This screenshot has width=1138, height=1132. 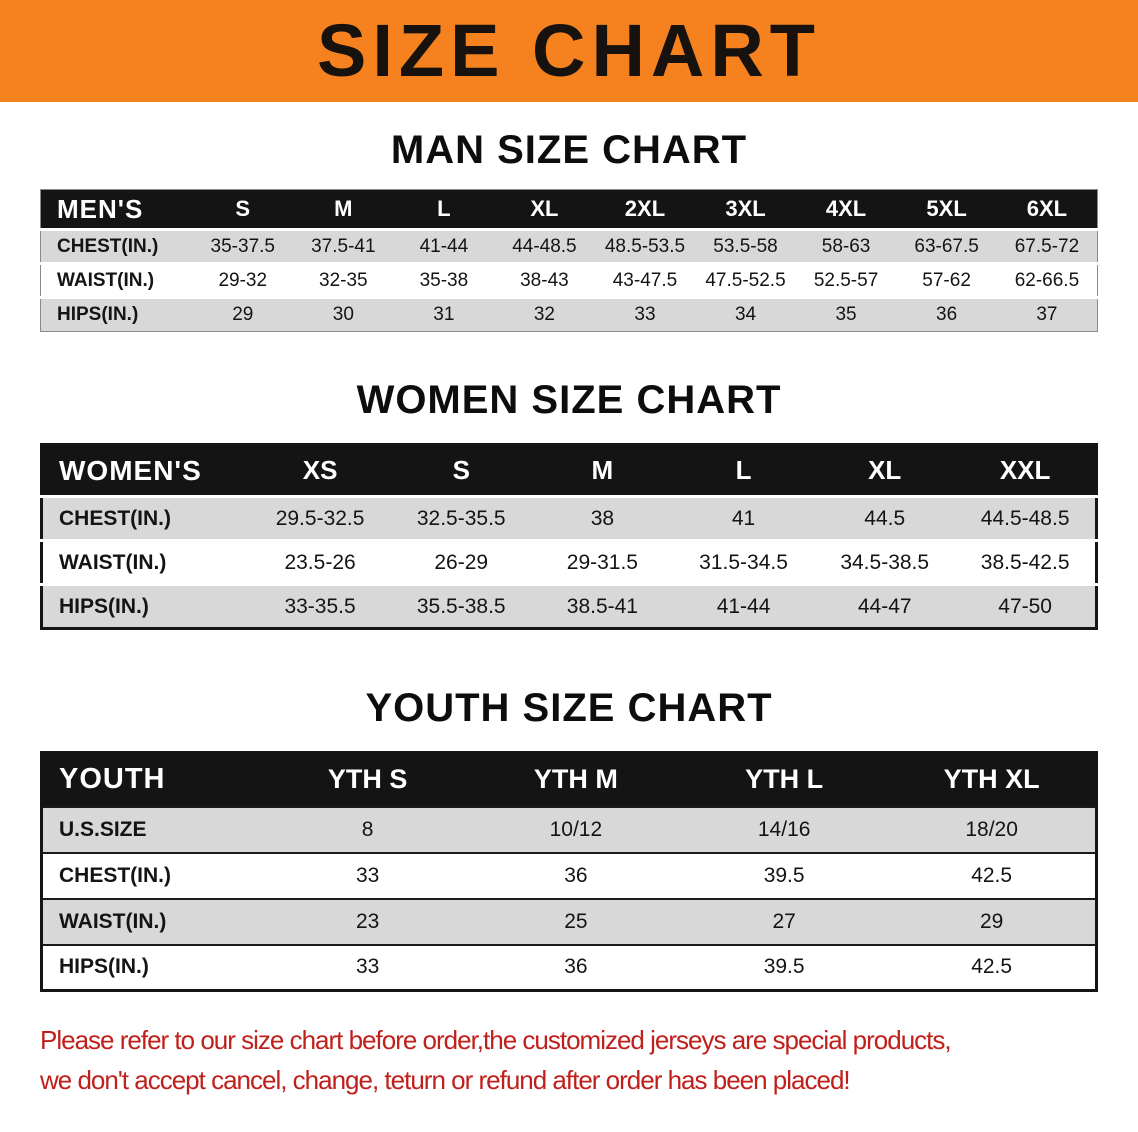 I want to click on size-value-cell: 23, so click(x=367, y=921).